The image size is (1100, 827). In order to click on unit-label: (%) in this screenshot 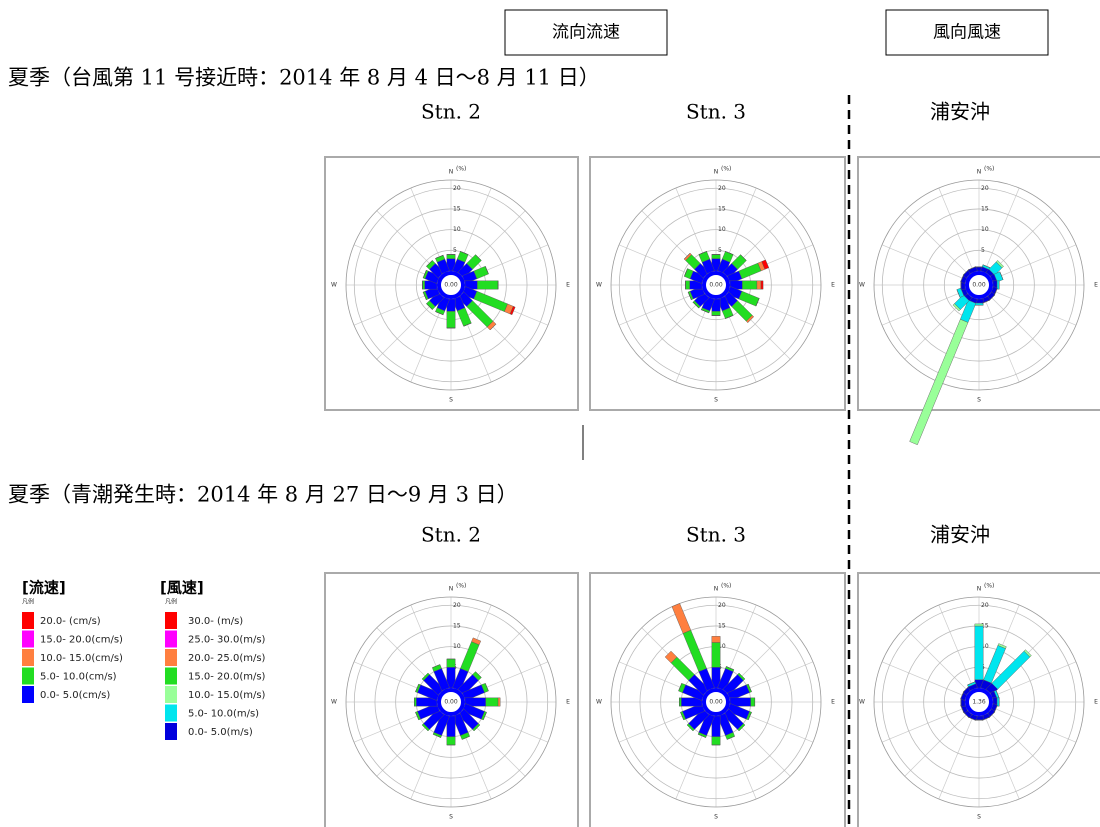, I will do `click(989, 169)`.